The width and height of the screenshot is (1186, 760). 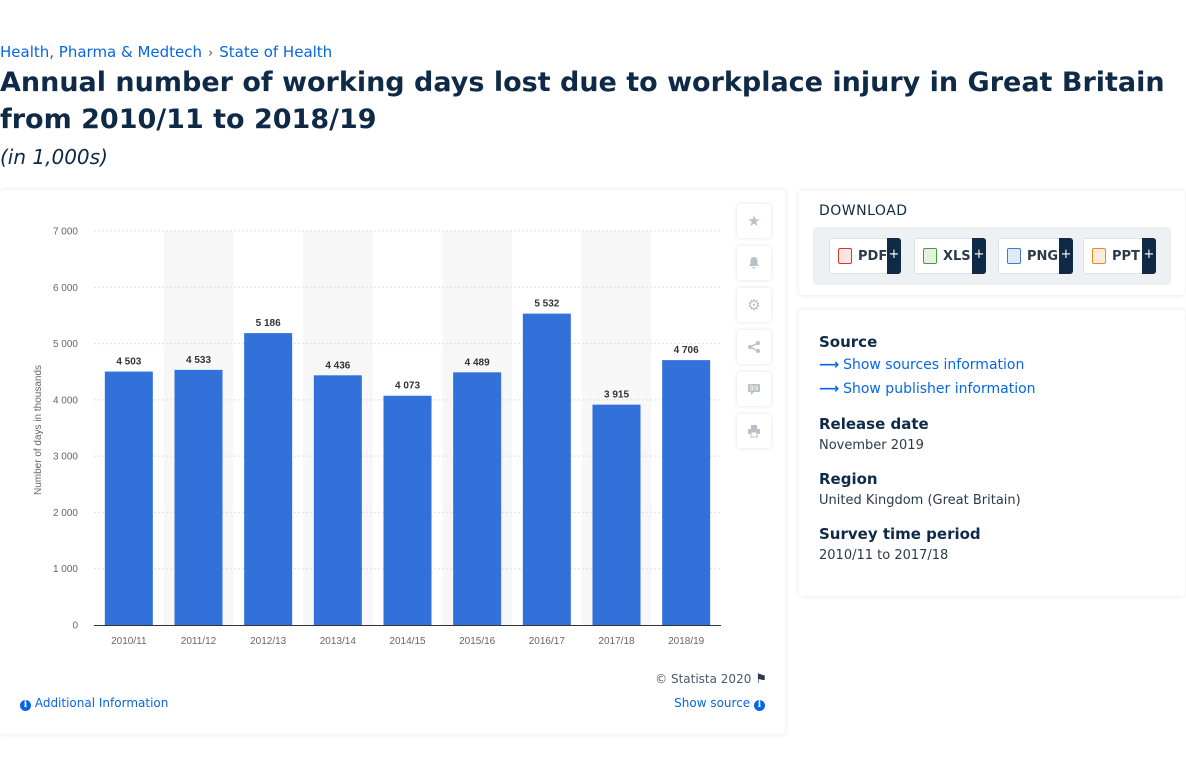 What do you see at coordinates (198, 360) in the screenshot?
I see `data-label-2011/12: 4 533` at bounding box center [198, 360].